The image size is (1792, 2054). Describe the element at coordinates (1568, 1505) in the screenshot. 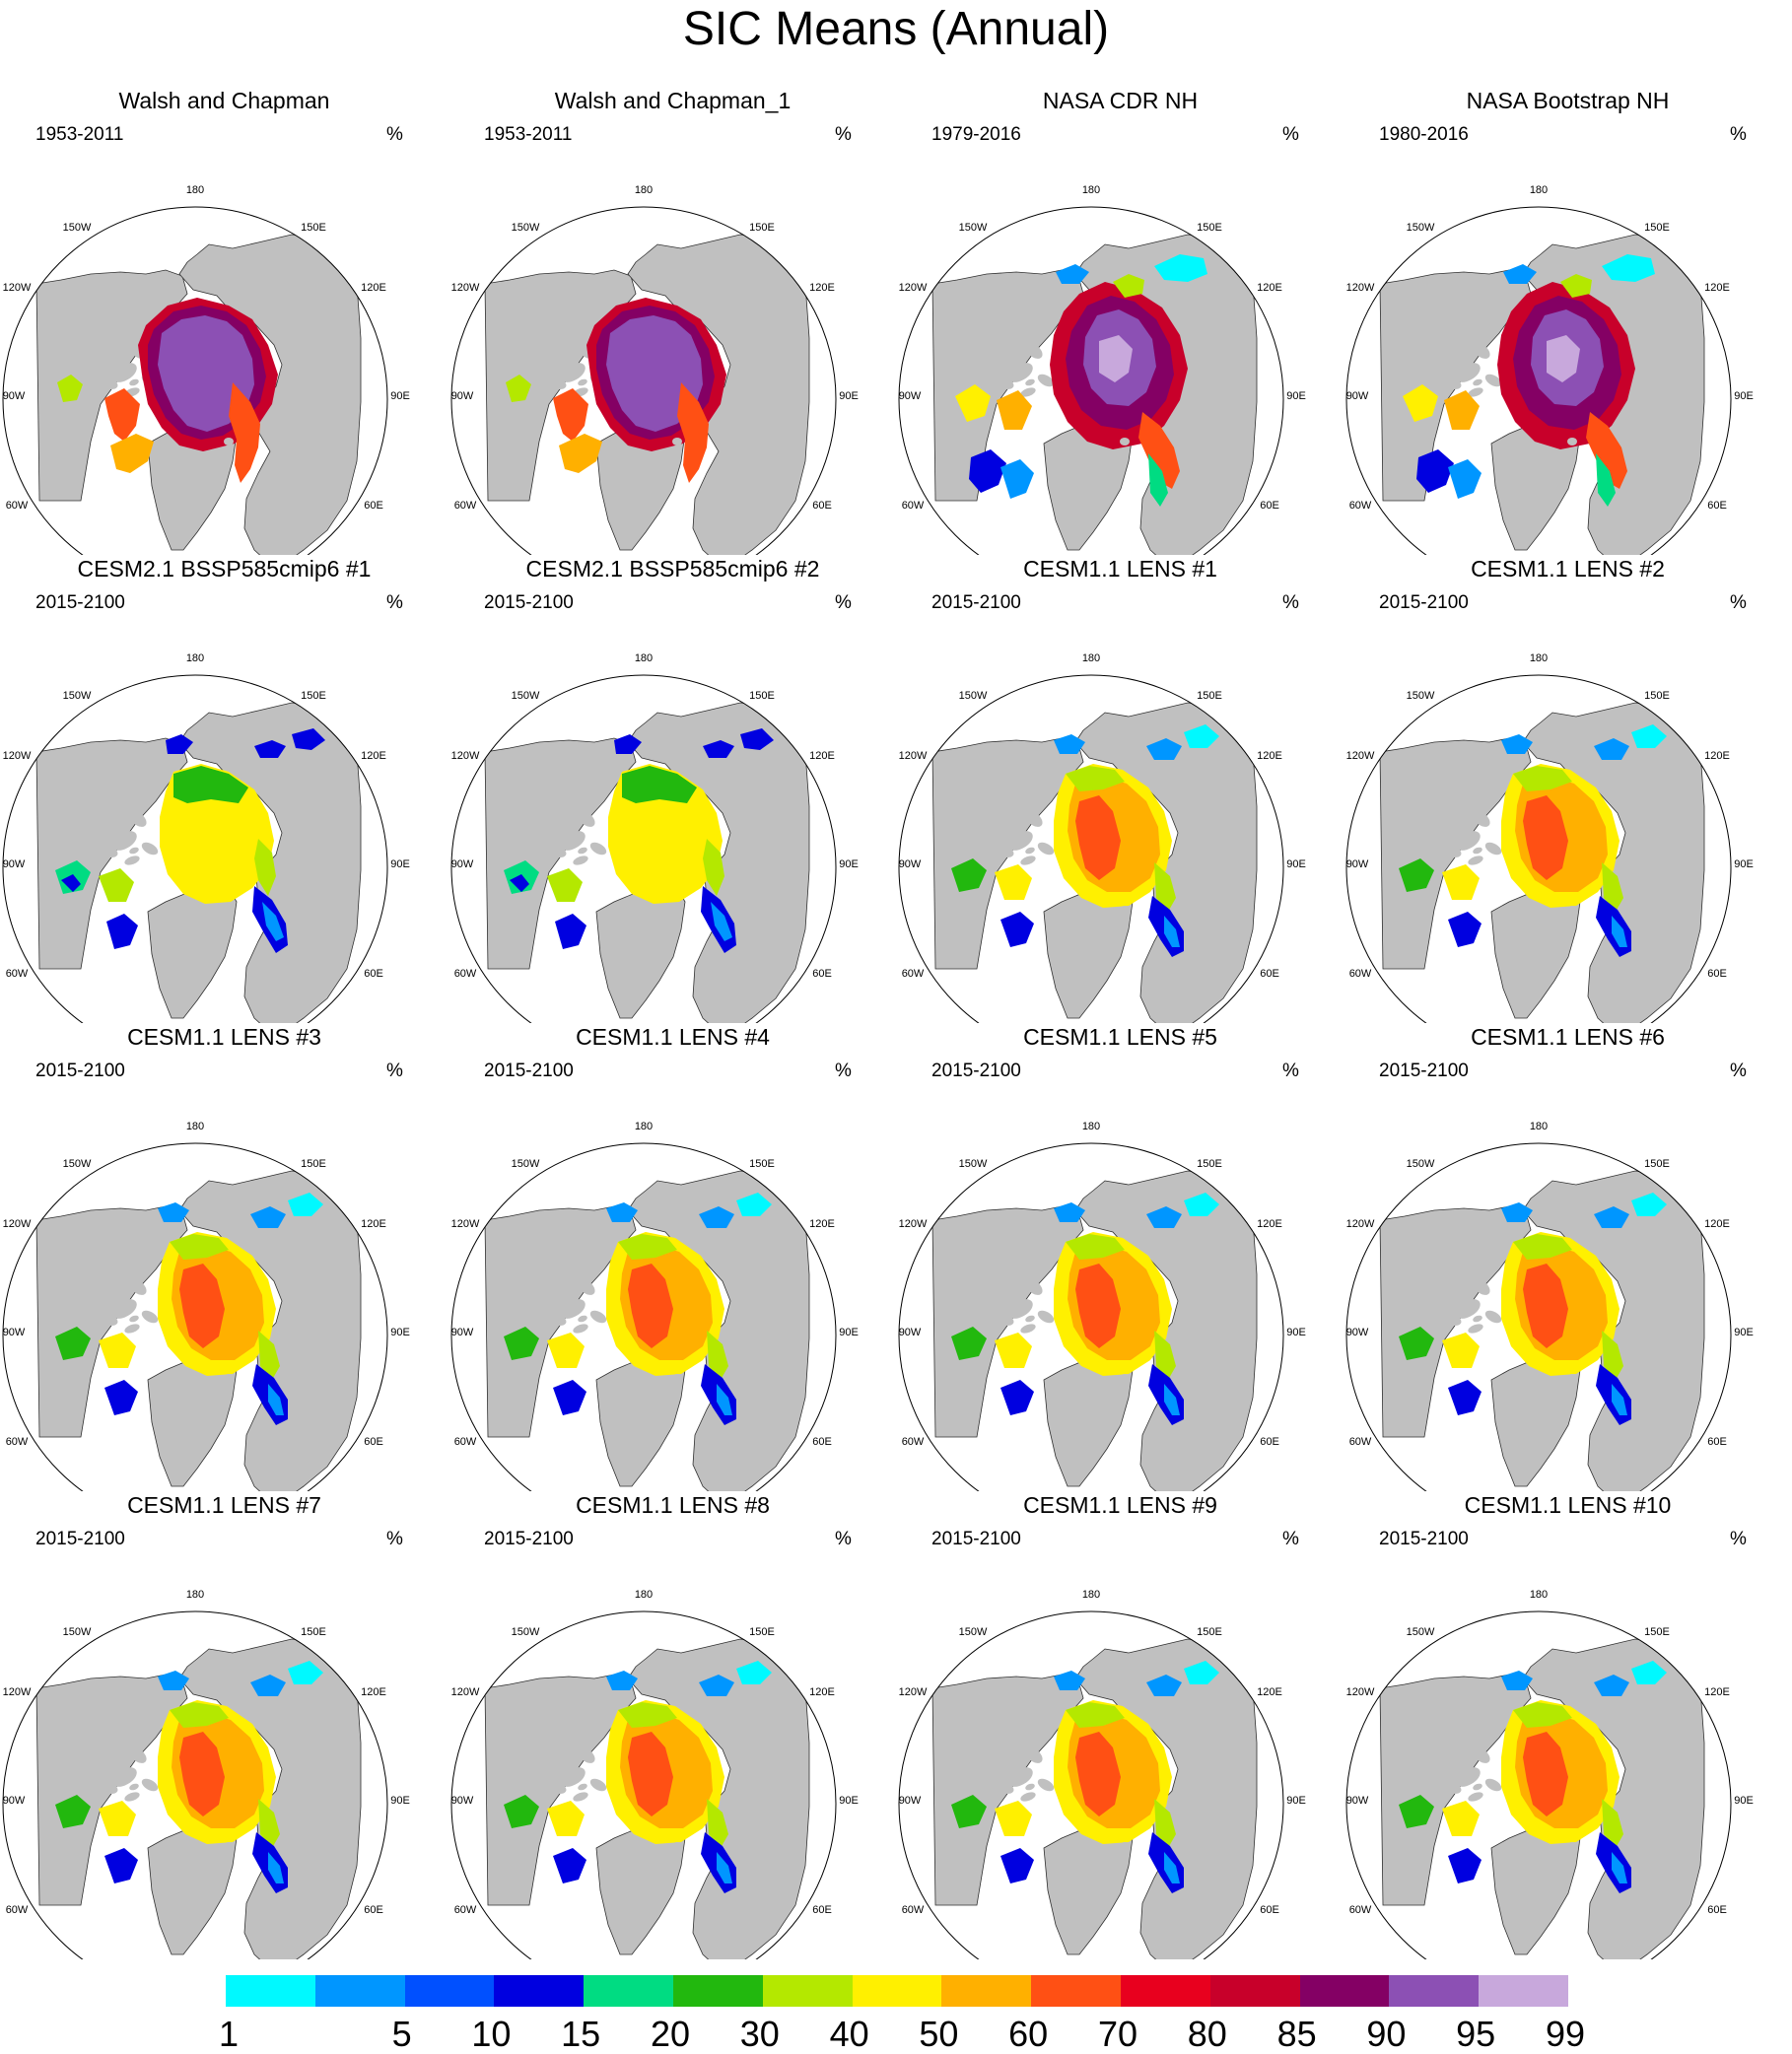

I see `panel-title: CESM1.1 LENS #10` at that location.